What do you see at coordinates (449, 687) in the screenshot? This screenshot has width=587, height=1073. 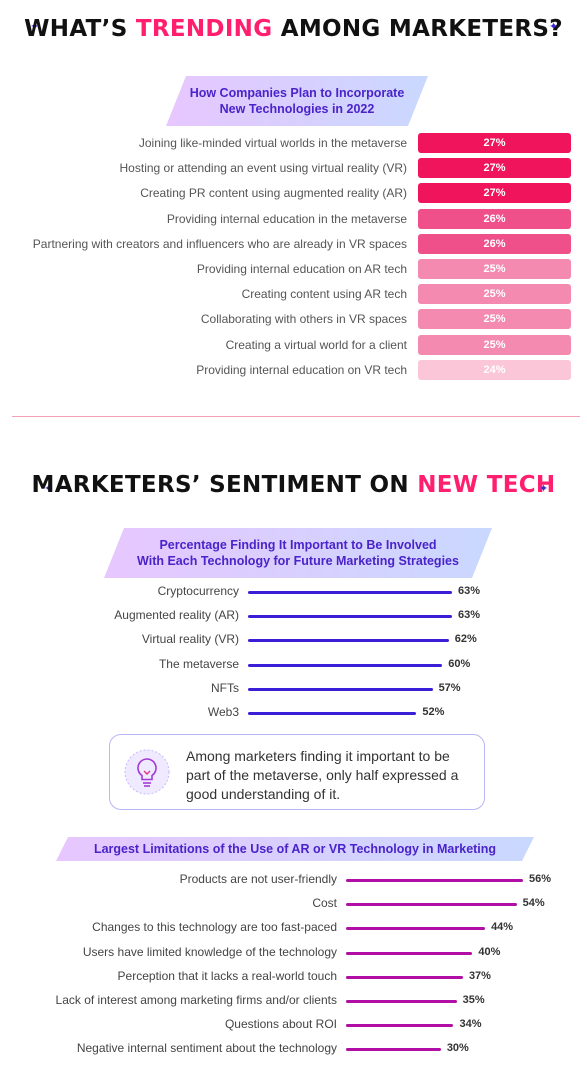 I see `chart2-value-label: 57%` at bounding box center [449, 687].